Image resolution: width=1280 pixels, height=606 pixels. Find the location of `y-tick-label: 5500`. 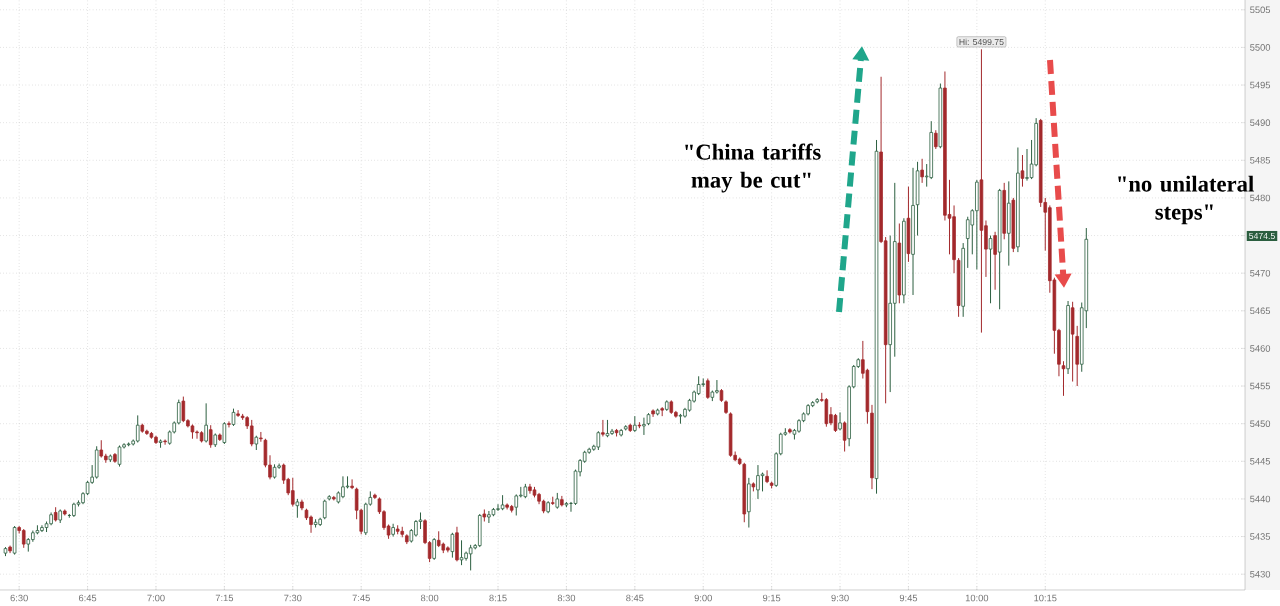

y-tick-label: 5500 is located at coordinates (1260, 47).